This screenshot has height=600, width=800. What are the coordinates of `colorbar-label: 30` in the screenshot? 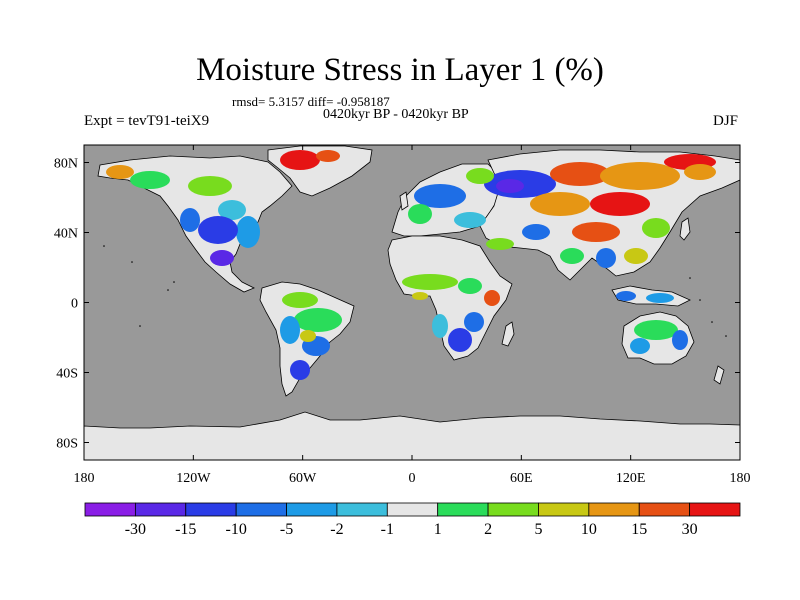 It's located at (690, 529).